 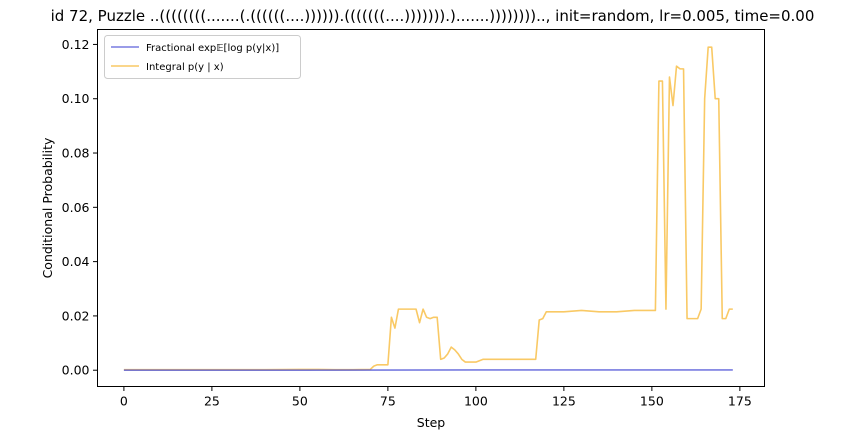 I want to click on y-tick-label: 0.08, so click(x=76, y=153).